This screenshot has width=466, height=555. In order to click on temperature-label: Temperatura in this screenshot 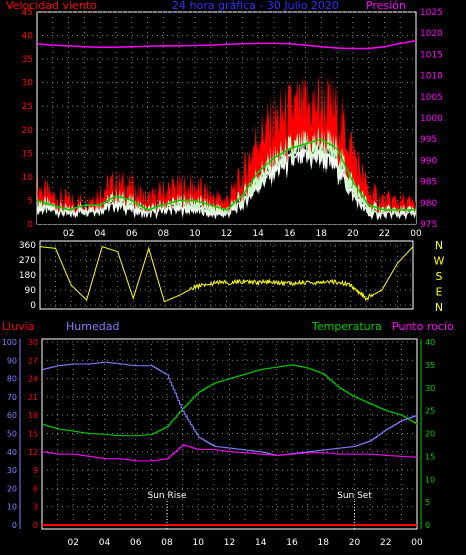, I will do `click(346, 326)`.